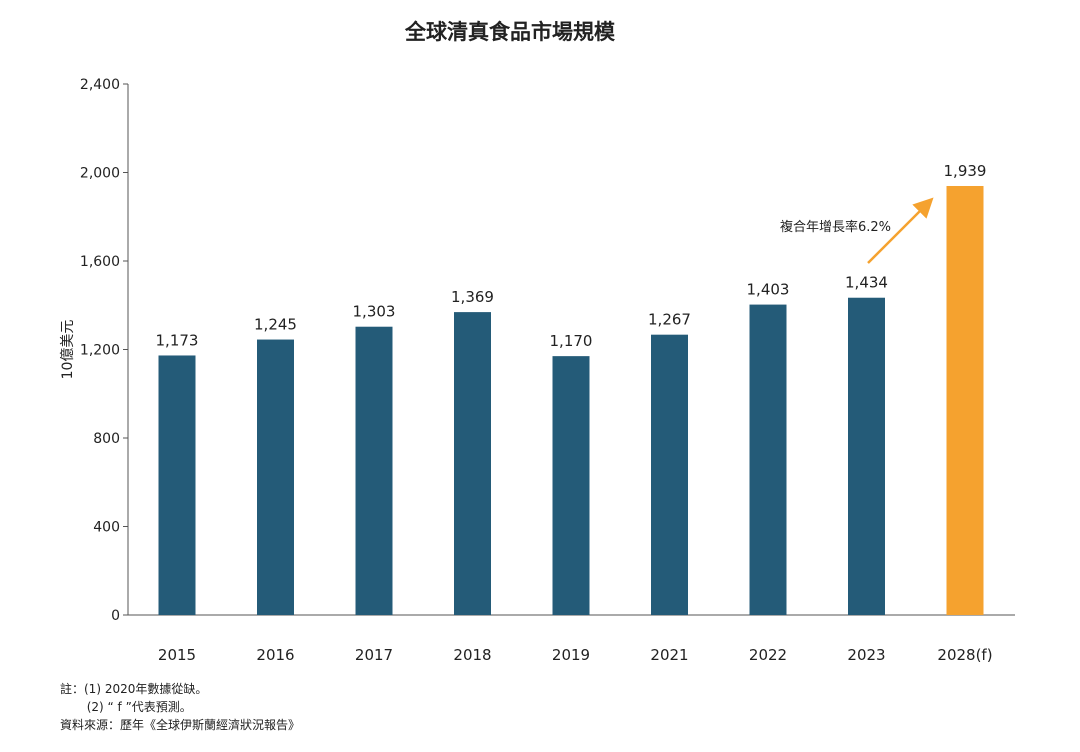 The height and width of the screenshot is (752, 1080). What do you see at coordinates (275, 325) in the screenshot?
I see `data-label: 1,245` at bounding box center [275, 325].